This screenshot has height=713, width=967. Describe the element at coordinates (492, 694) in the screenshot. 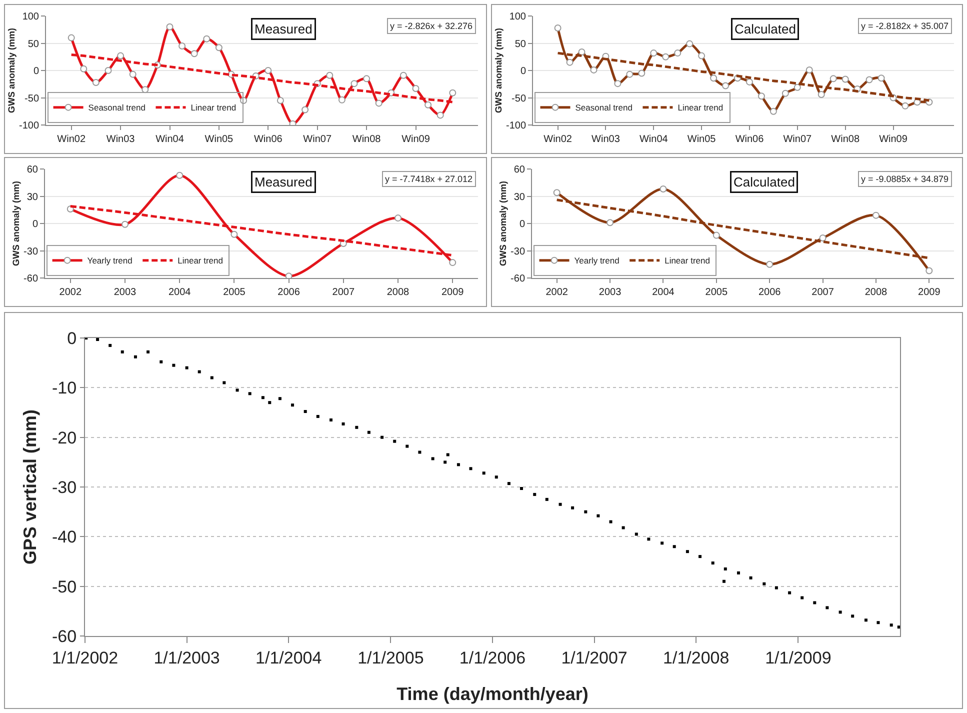

I see `x-axis-title: Time (day/month/year)` at that location.